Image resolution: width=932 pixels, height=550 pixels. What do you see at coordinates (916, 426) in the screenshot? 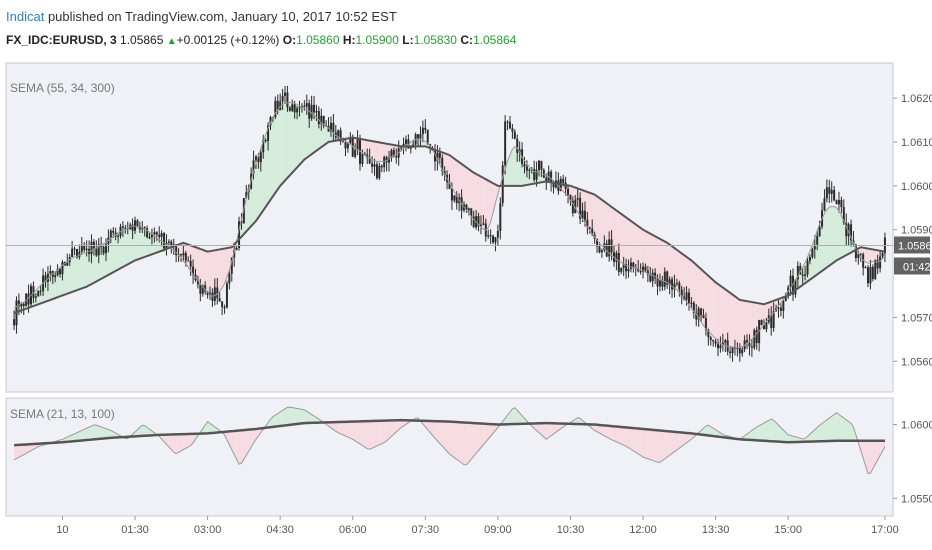
I see `y-tick-label: 1.0600` at bounding box center [916, 426].